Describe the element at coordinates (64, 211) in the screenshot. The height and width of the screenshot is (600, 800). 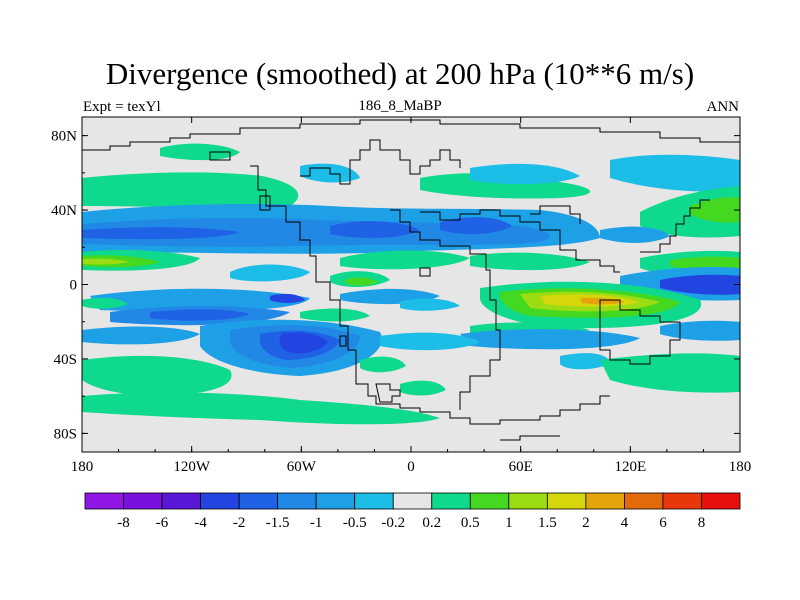
I see `y-tick-label: 40N` at that location.